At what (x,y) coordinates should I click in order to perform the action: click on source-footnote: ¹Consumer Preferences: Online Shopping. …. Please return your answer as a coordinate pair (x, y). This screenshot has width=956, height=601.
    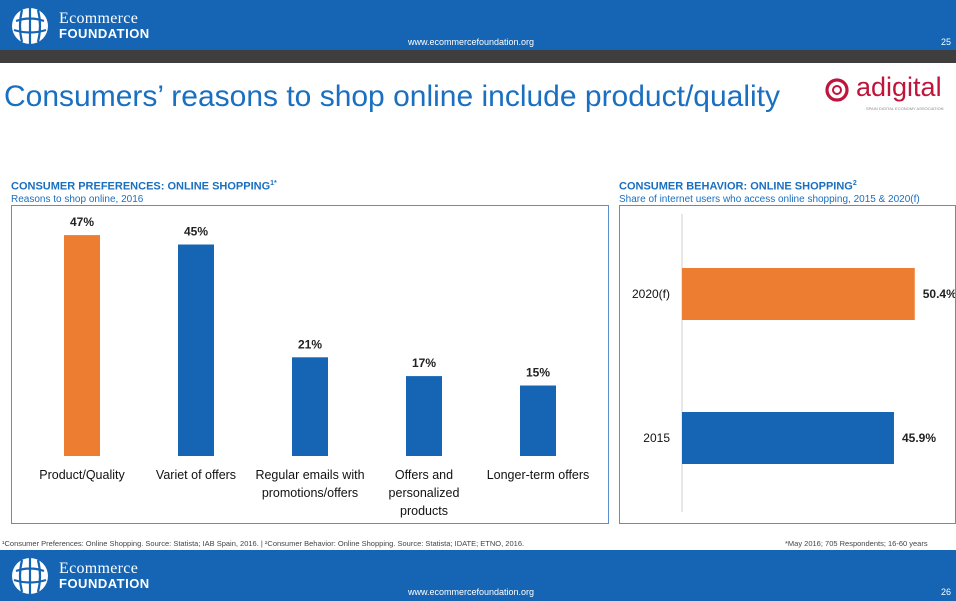
    Looking at the image, I should click on (263, 543).